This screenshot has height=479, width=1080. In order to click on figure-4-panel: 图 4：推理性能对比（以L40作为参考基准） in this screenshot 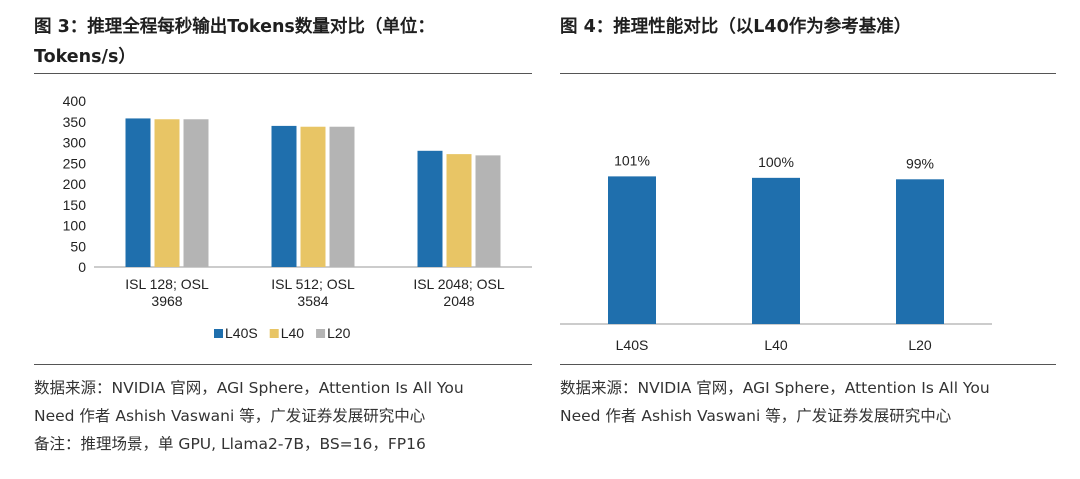, I will do `click(808, 21)`.